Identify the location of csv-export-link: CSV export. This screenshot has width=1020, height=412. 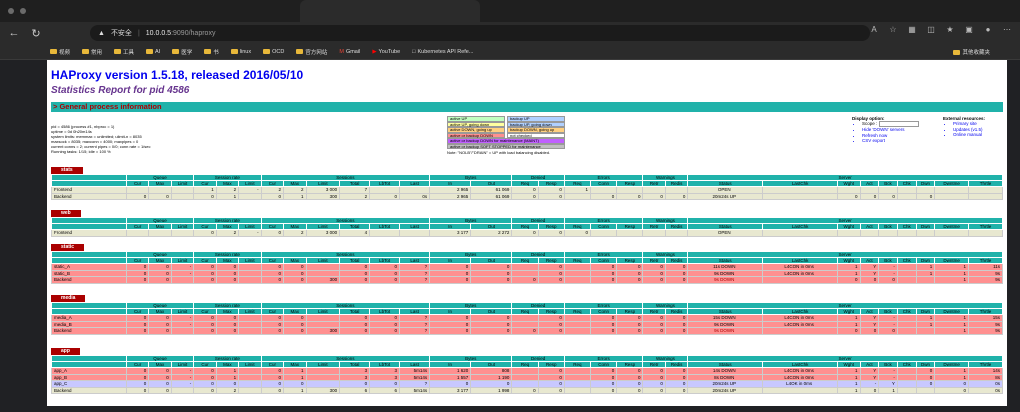
(890, 141).